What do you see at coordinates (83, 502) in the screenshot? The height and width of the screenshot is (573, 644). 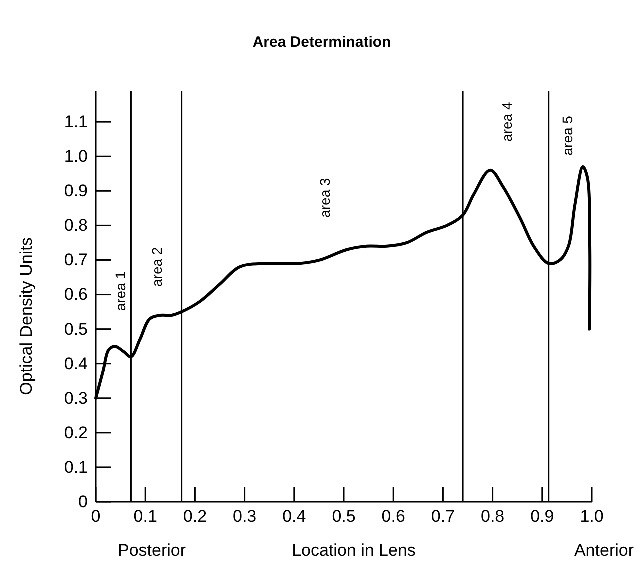 I see `y-tick-label: 0` at bounding box center [83, 502].